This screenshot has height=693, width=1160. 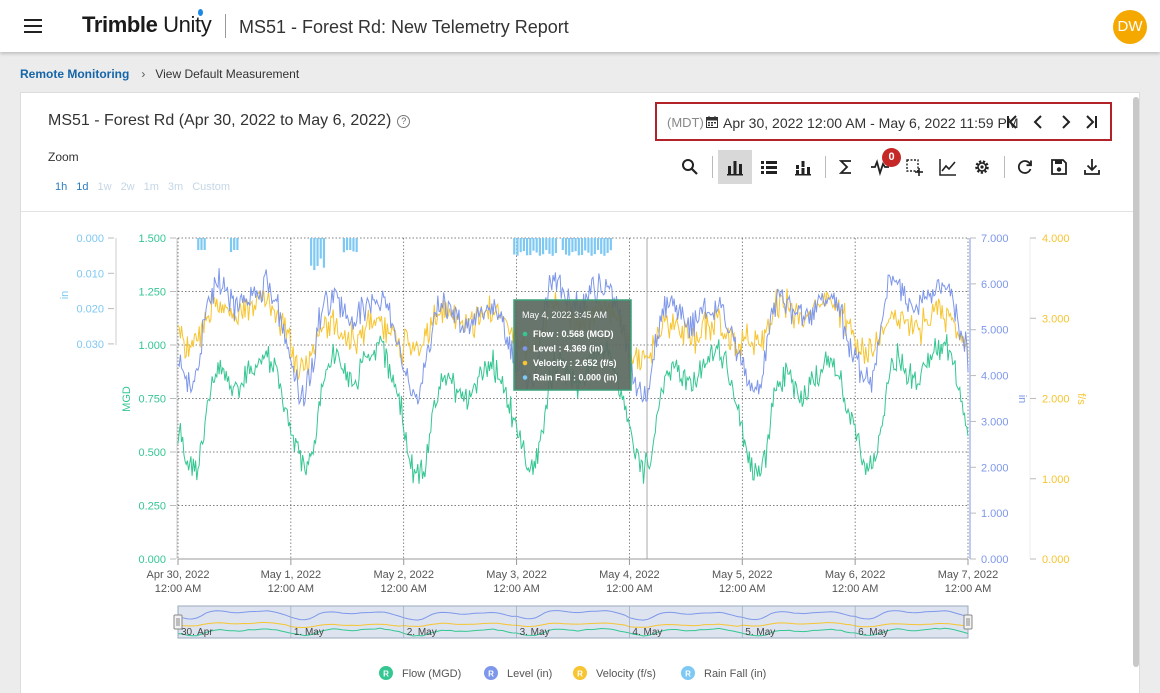 I want to click on tooltip-row: Flow : 0.568 (MGD), so click(x=573, y=334).